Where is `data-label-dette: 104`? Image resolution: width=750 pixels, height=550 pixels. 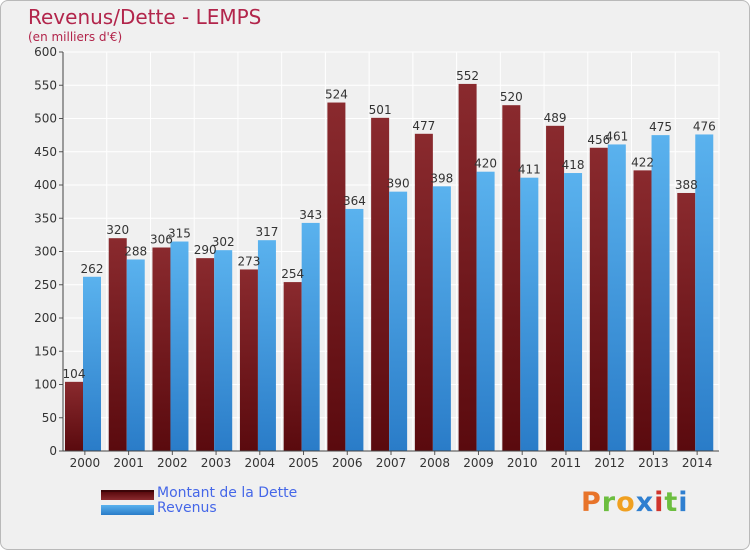 data-label-dette: 104 is located at coordinates (74, 374).